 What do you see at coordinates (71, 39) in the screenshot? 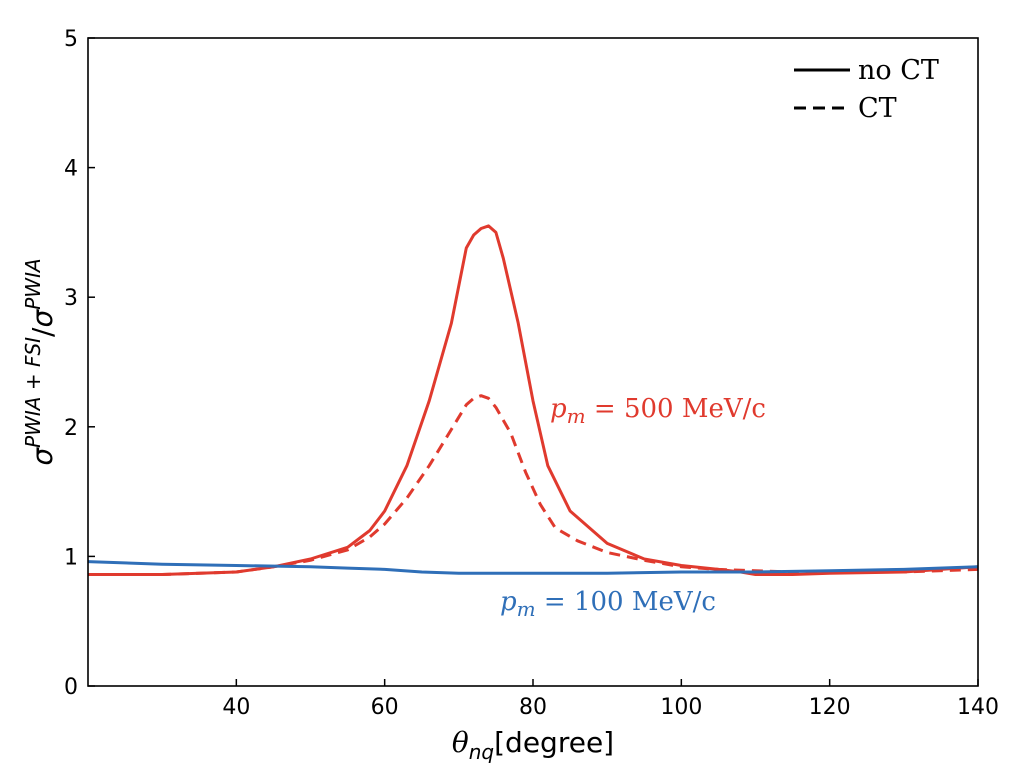
I see `y-tick-label: 5` at bounding box center [71, 39].